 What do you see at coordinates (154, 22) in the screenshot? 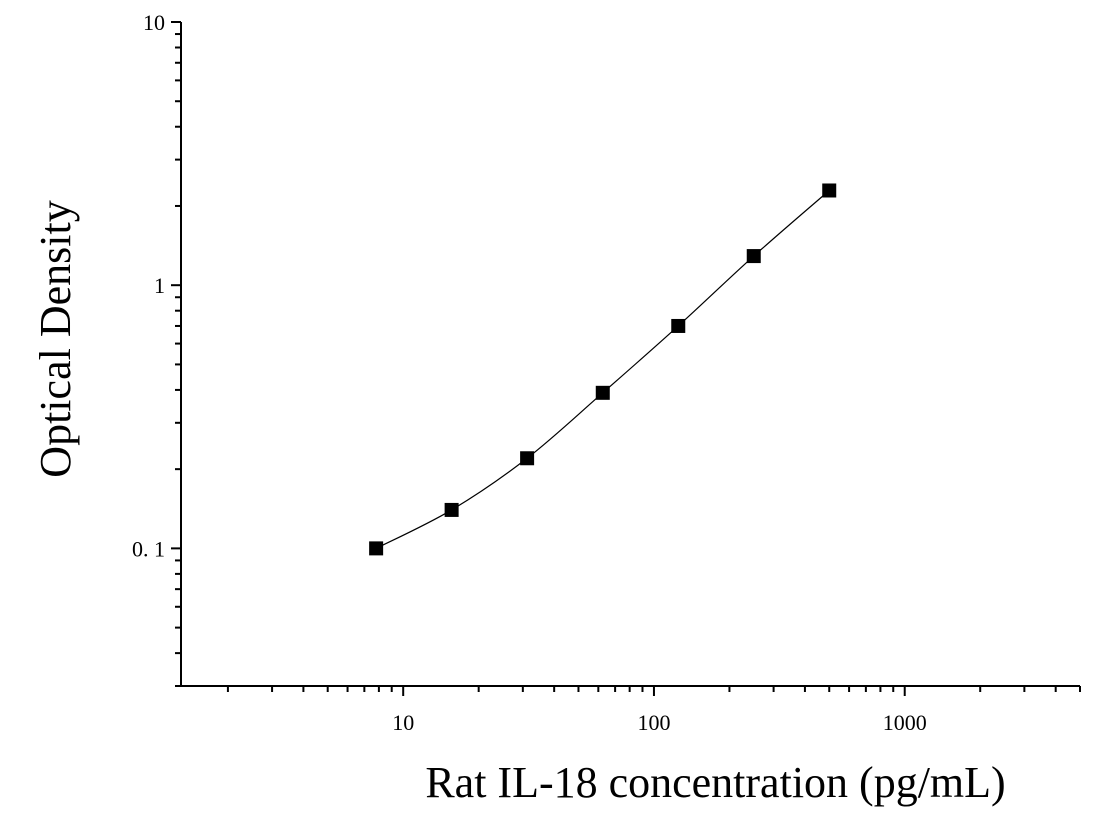
I see `y-tick-label: 10` at bounding box center [154, 22].